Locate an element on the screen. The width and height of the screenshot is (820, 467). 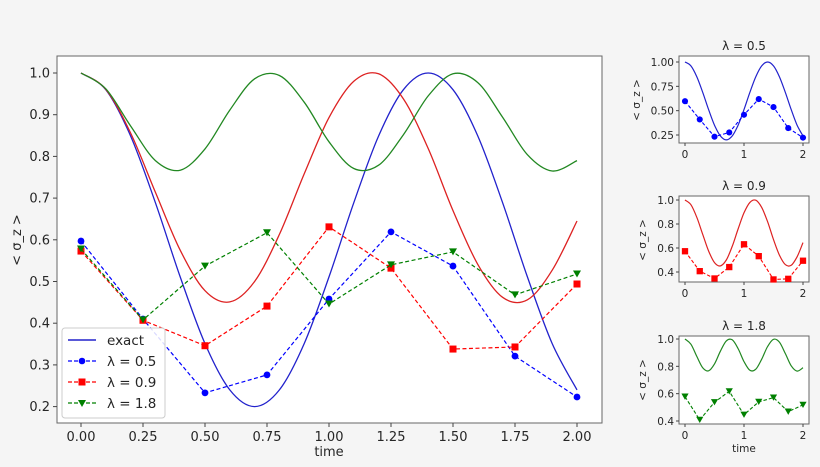
y-tick-label: 0.75 is located at coordinates (662, 87).